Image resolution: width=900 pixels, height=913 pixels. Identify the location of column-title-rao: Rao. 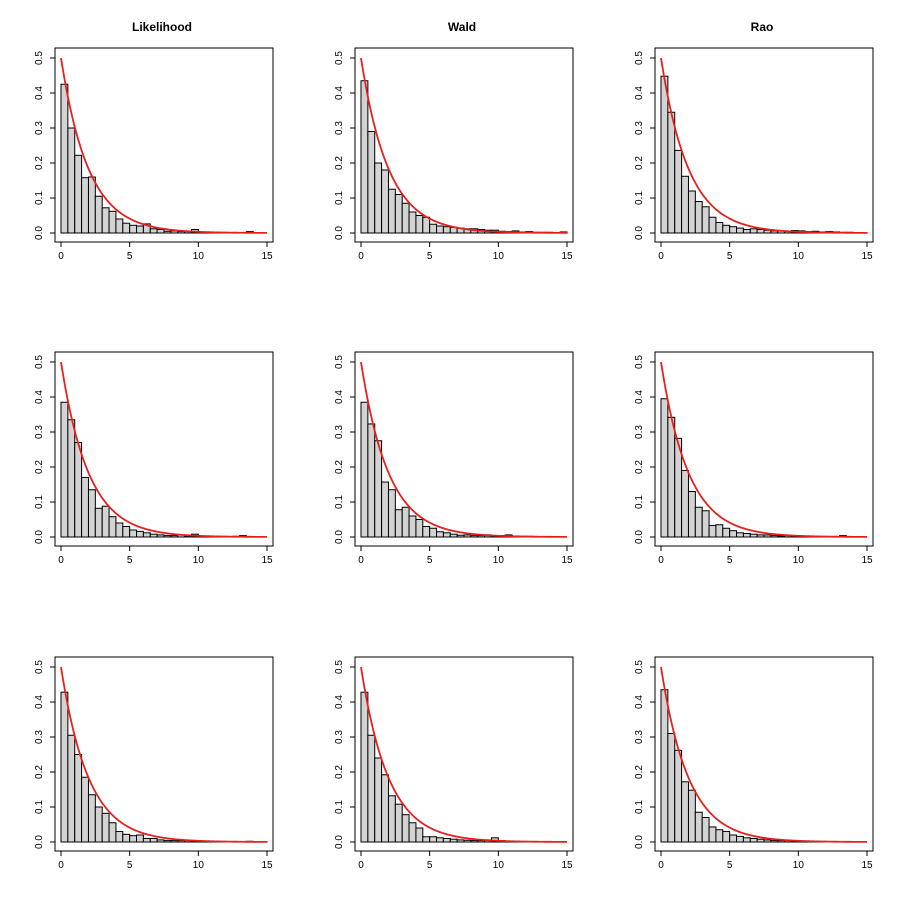
(762, 27).